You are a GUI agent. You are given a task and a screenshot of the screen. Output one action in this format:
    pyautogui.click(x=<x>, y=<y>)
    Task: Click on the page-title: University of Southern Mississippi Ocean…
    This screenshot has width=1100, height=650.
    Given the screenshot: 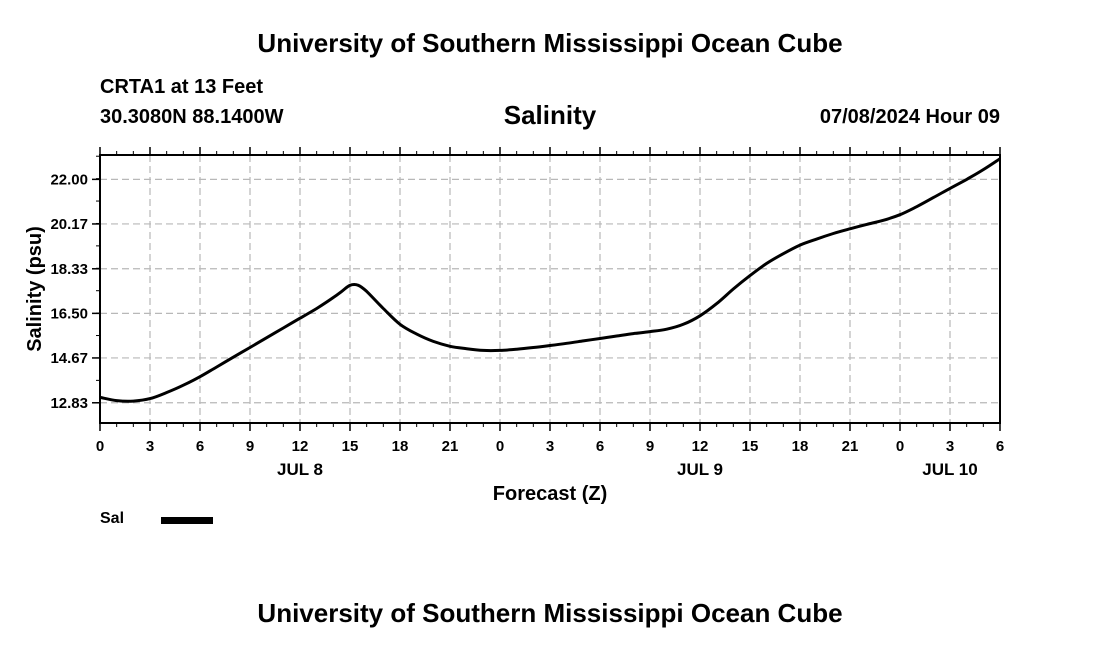 What is the action you would take?
    pyautogui.click(x=550, y=43)
    